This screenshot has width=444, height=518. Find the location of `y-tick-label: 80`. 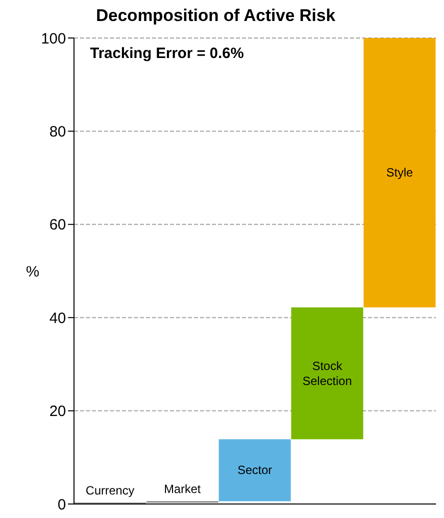

y-tick-label: 80 is located at coordinates (57, 132).